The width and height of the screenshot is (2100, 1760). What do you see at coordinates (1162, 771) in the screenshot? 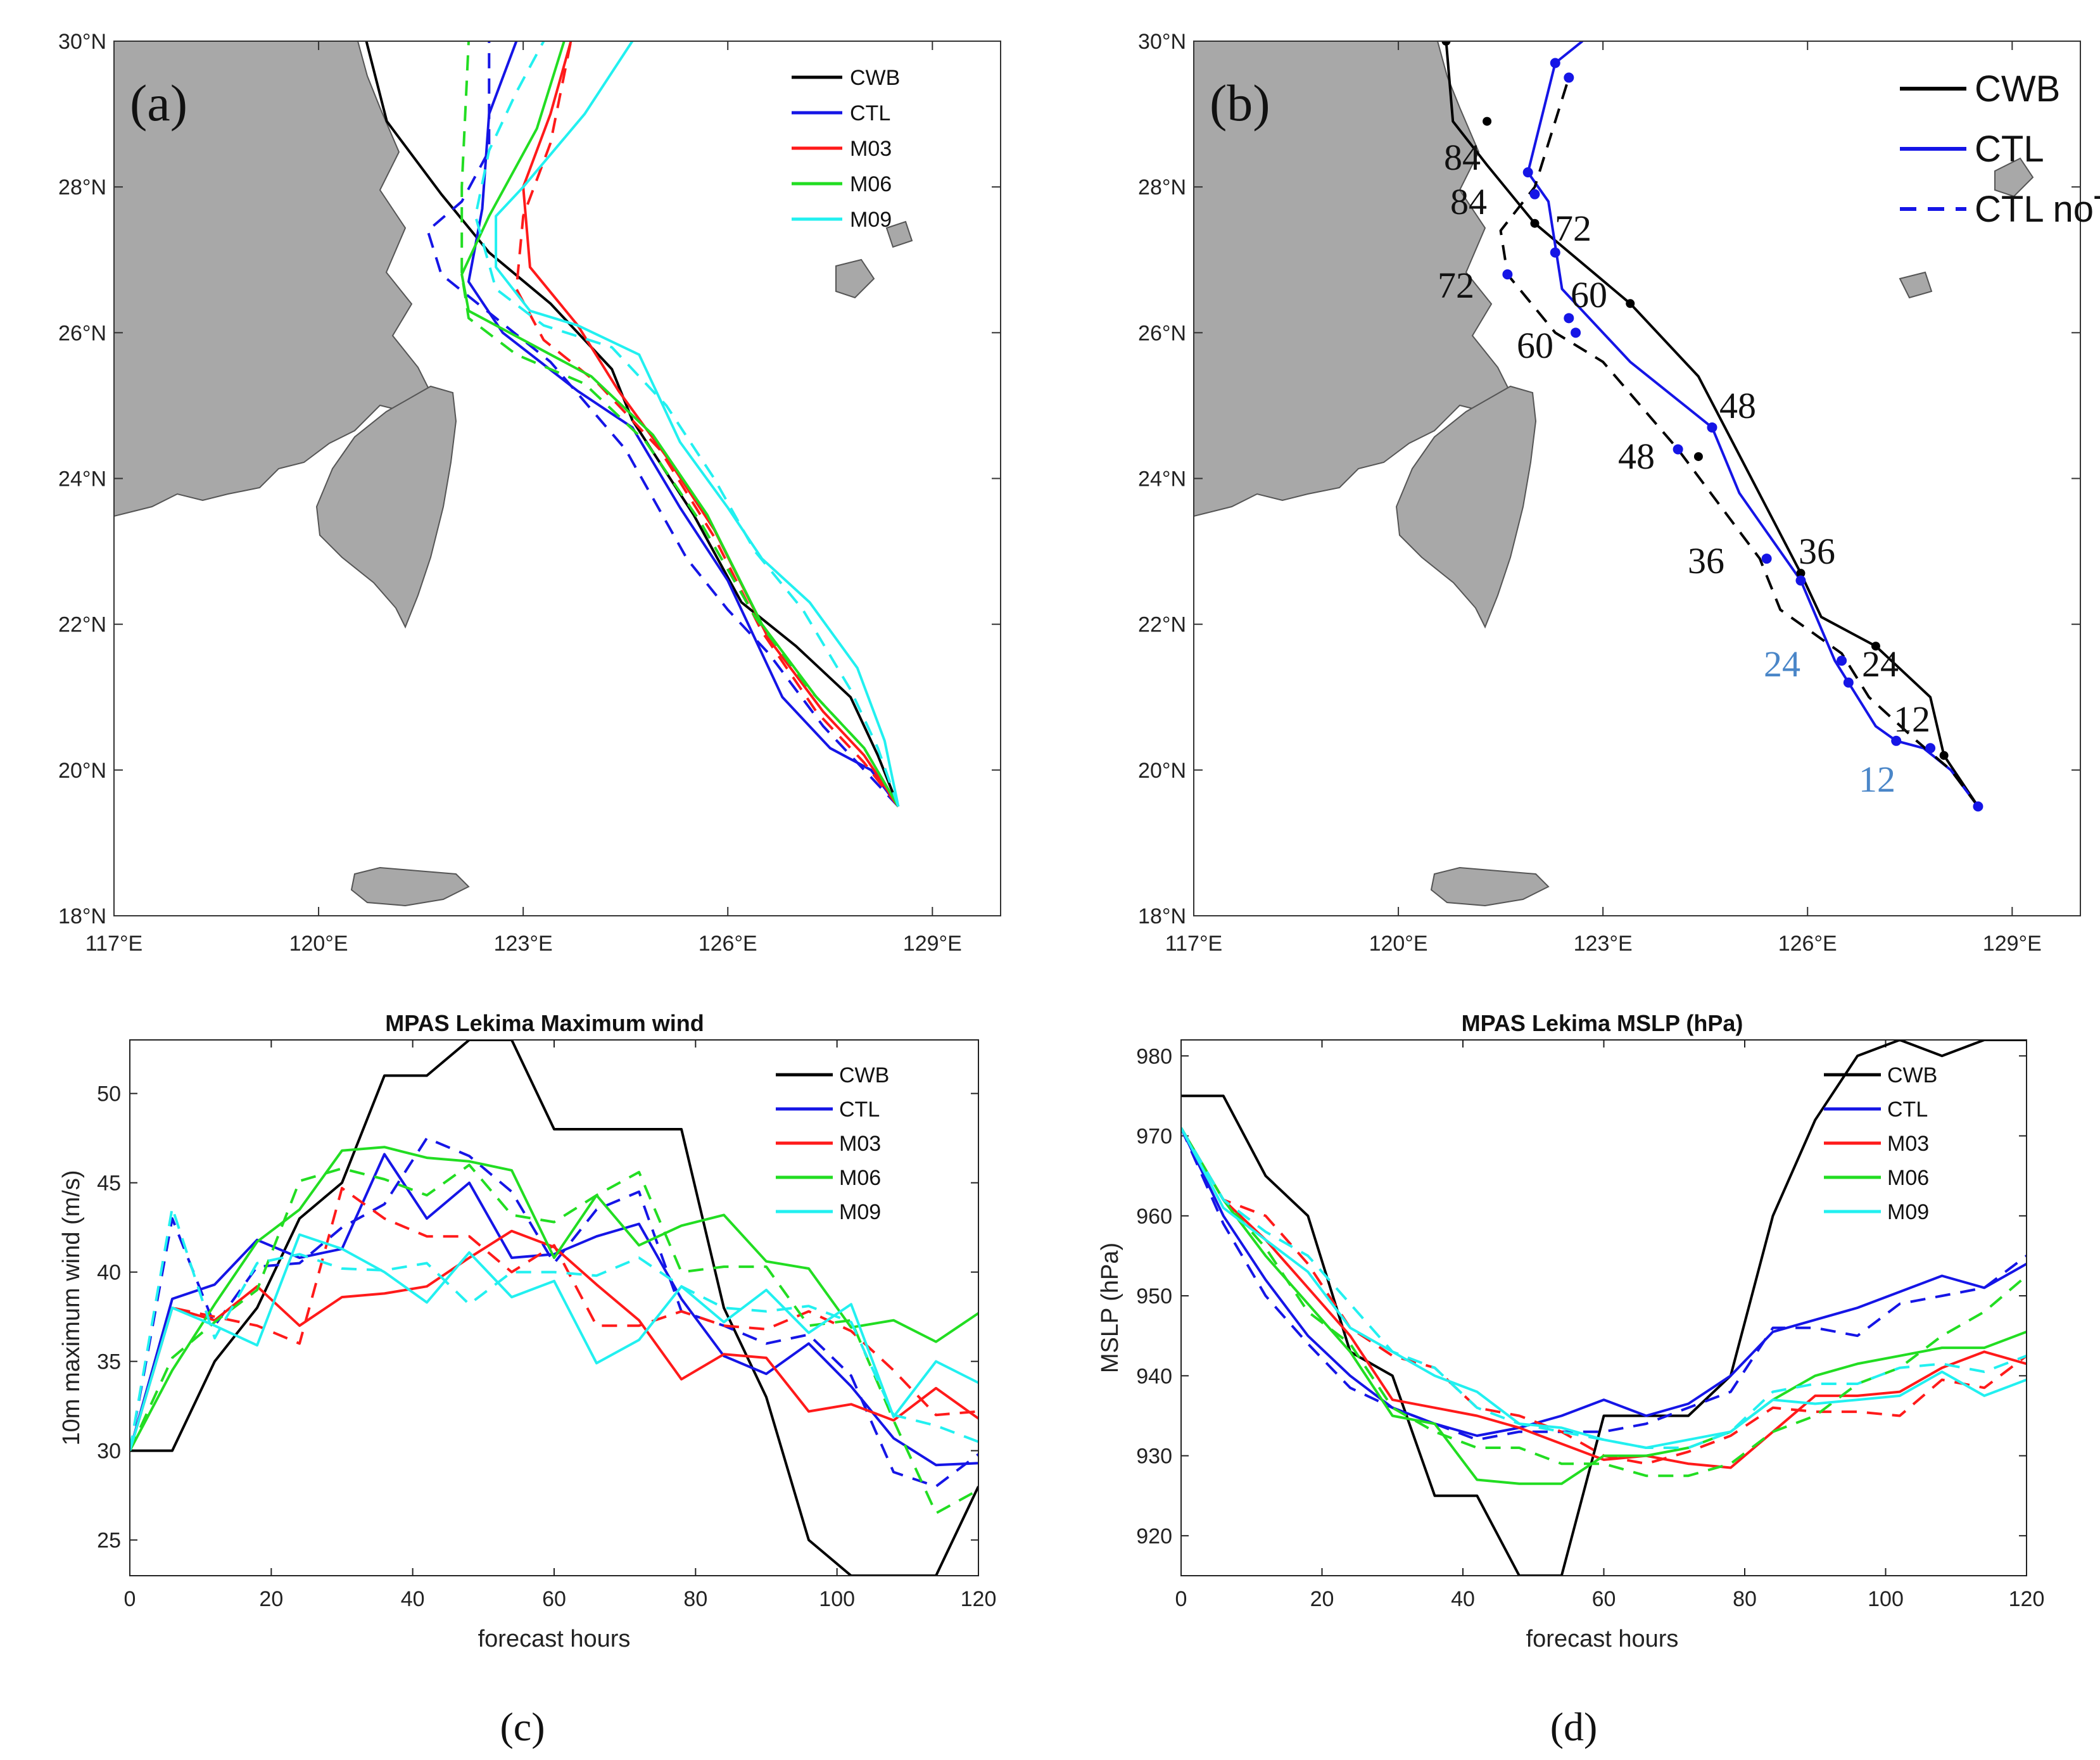
I see `lat-tick-label: 20°N` at bounding box center [1162, 771].